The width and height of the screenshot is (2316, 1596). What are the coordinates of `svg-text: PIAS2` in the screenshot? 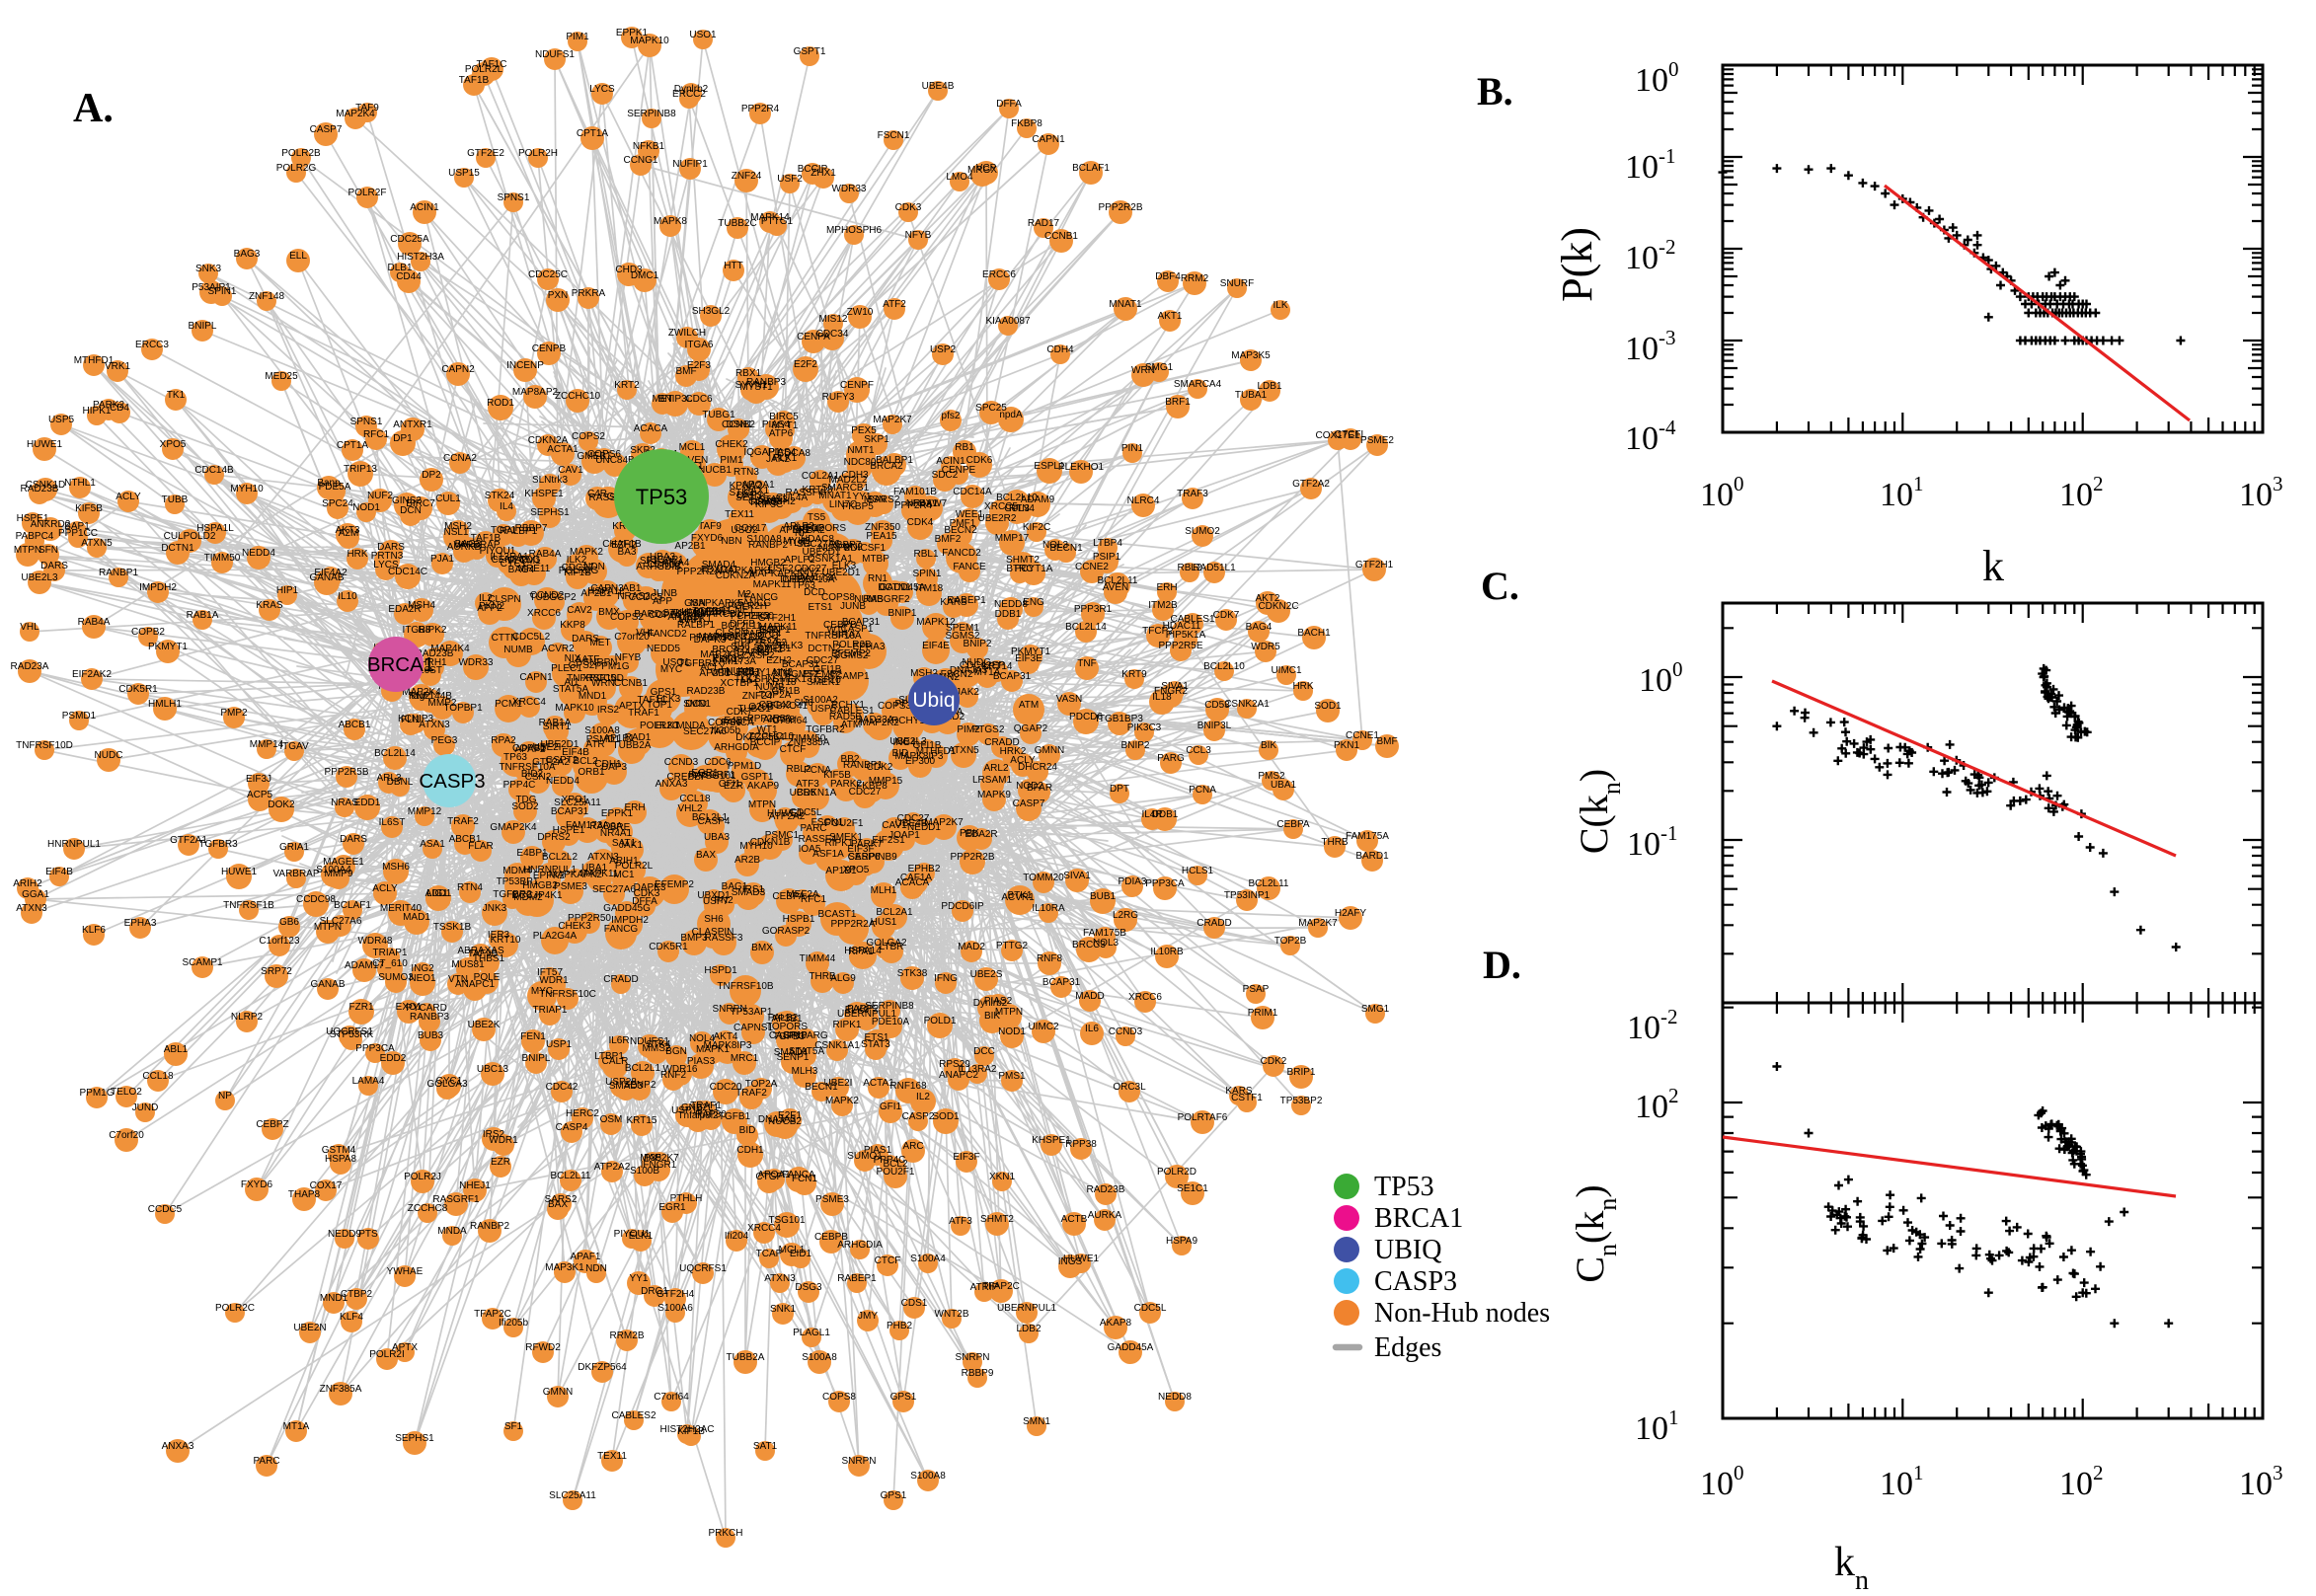 It's located at (999, 1001).